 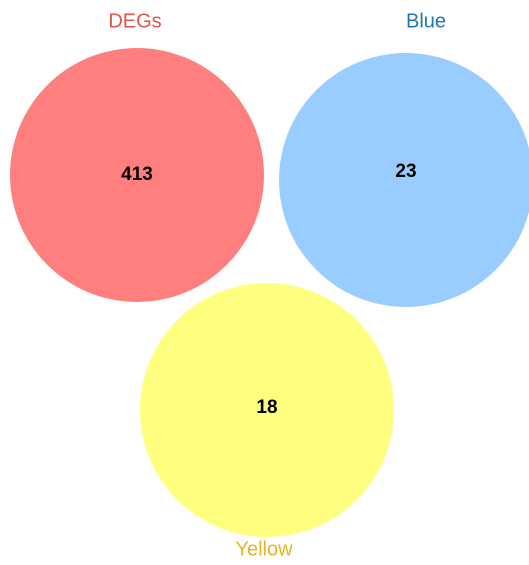 What do you see at coordinates (426, 21) in the screenshot?
I see `set-label: Blue` at bounding box center [426, 21].